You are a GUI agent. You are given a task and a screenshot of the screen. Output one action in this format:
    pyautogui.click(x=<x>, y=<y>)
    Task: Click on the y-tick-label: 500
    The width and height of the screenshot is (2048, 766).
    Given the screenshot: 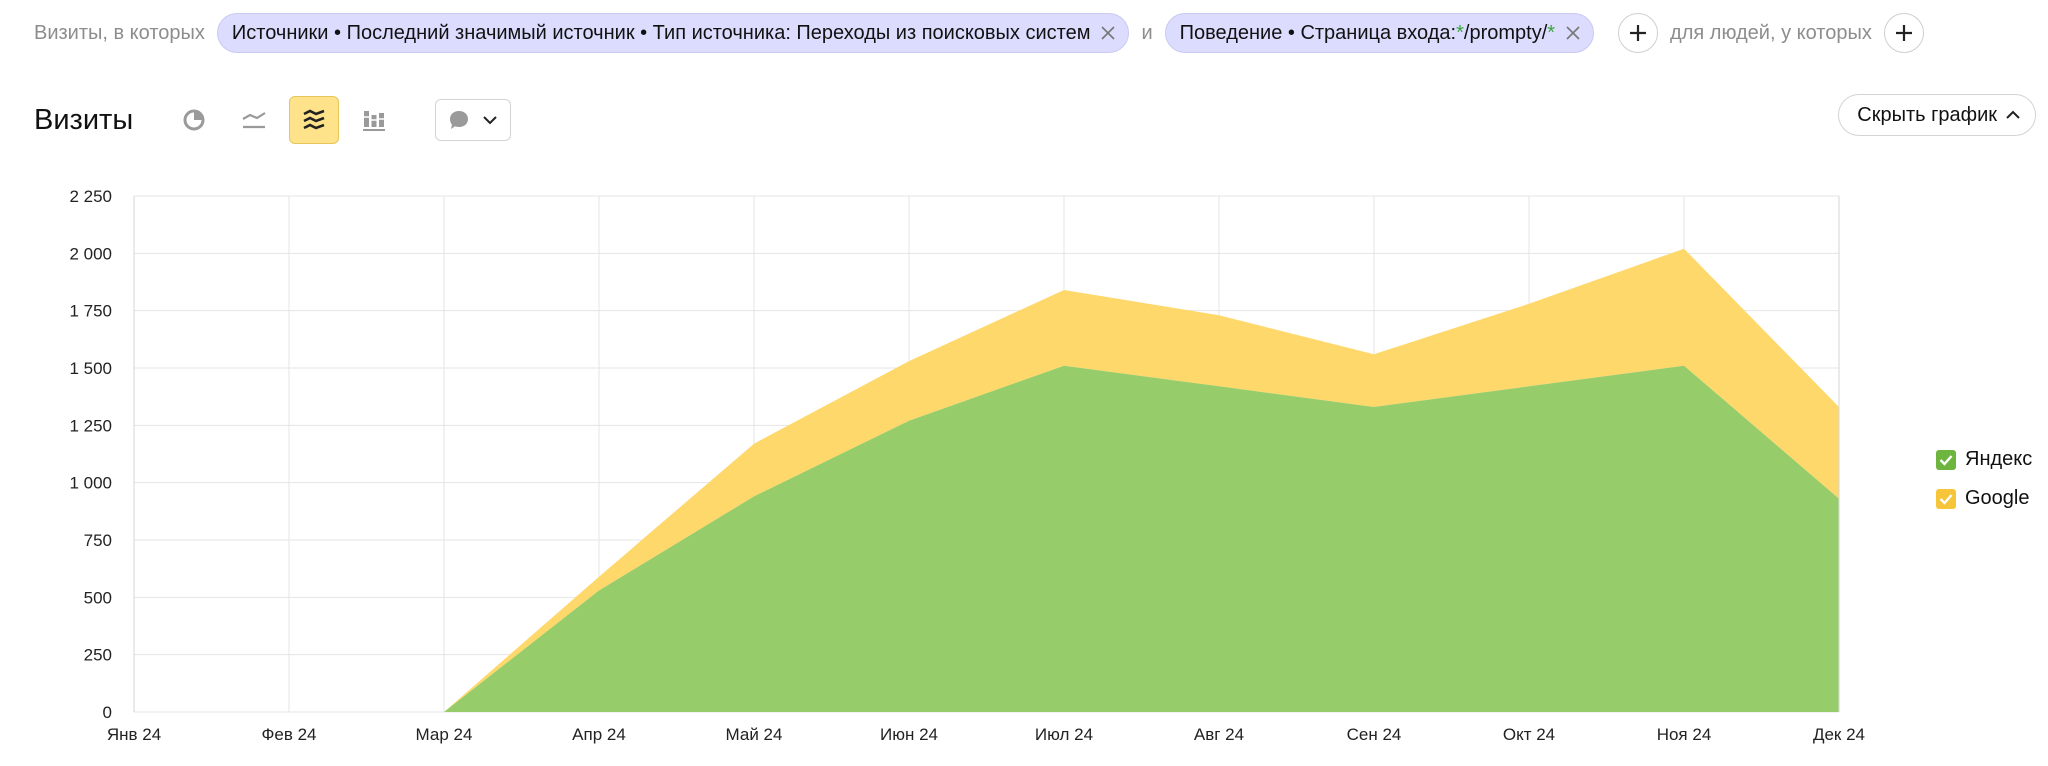 What is the action you would take?
    pyautogui.click(x=98, y=597)
    